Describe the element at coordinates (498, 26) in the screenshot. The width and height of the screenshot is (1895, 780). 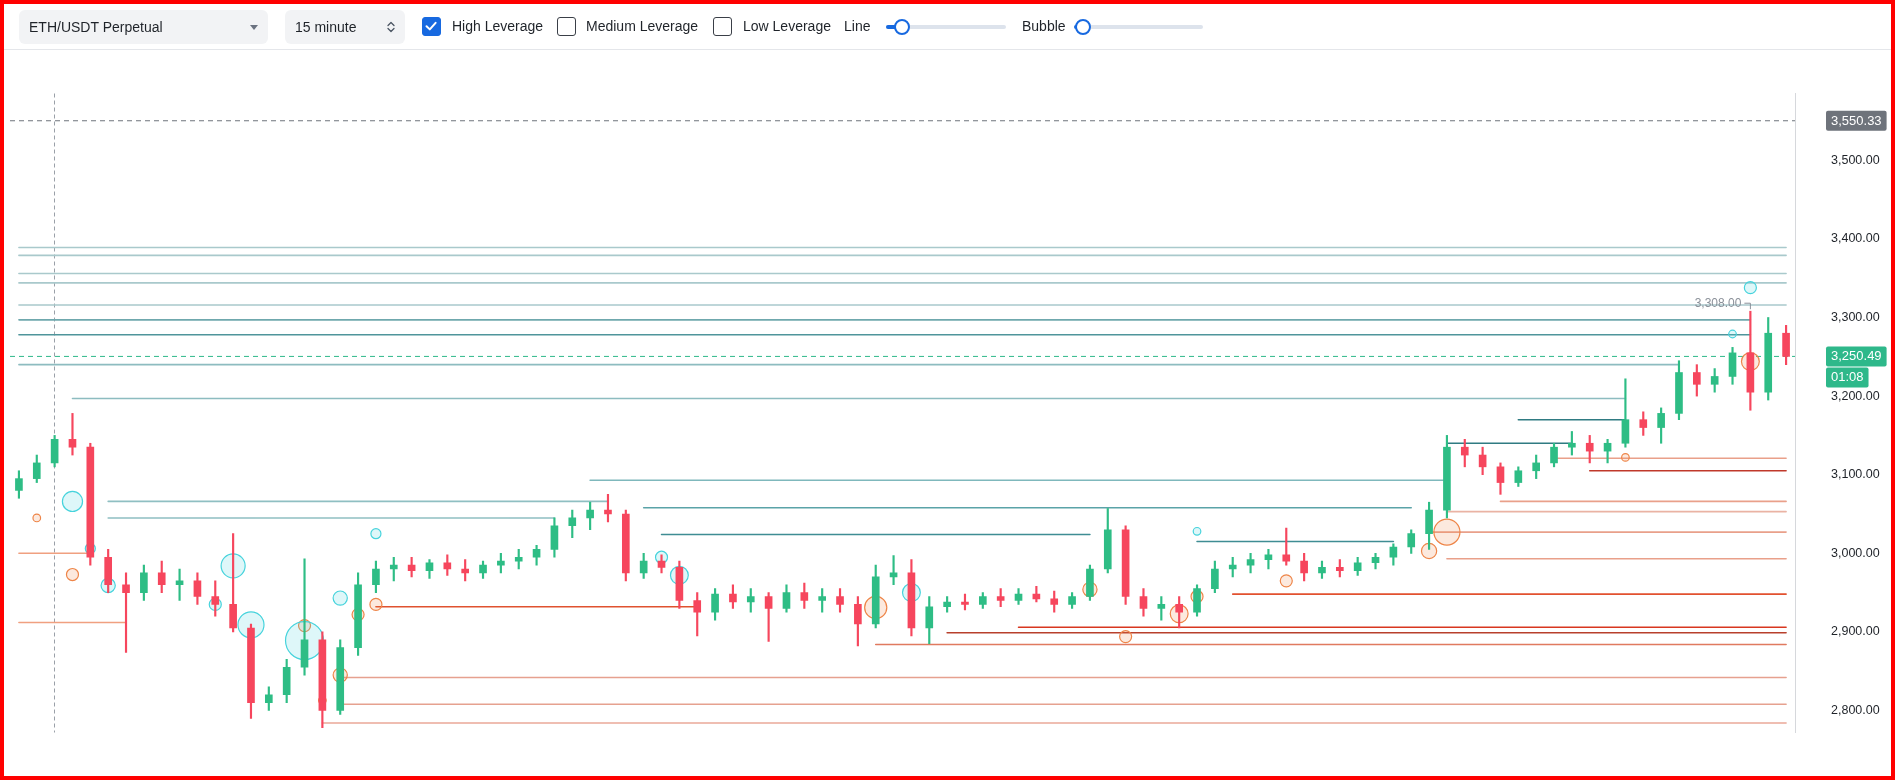
I see `text: High Leverage` at that location.